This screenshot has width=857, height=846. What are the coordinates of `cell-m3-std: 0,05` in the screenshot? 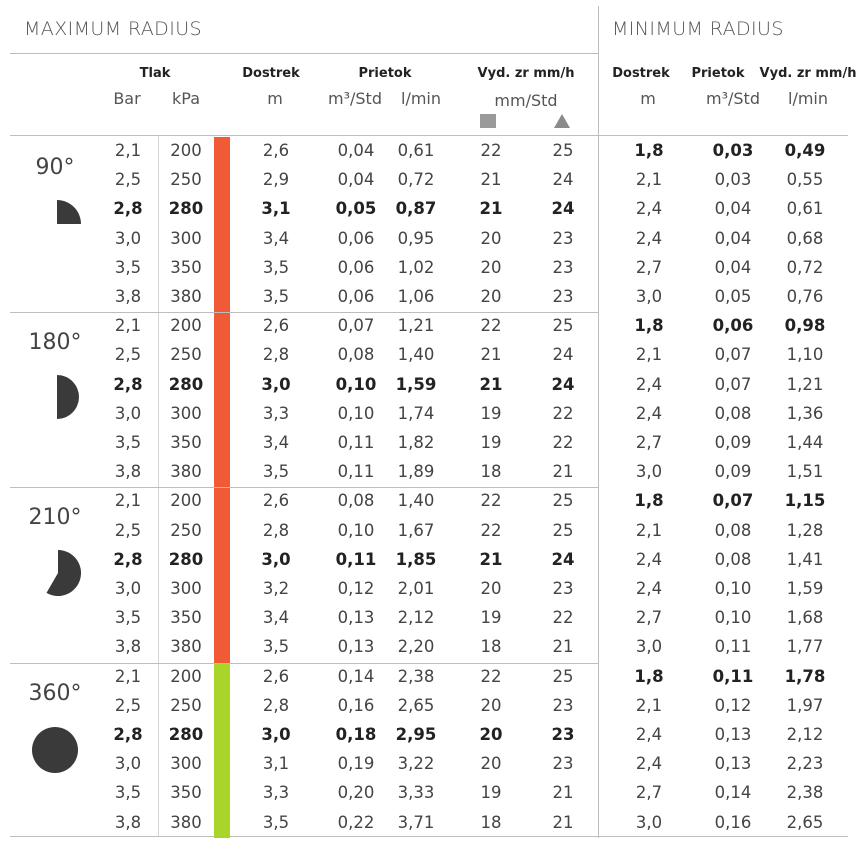 It's located at (356, 209).